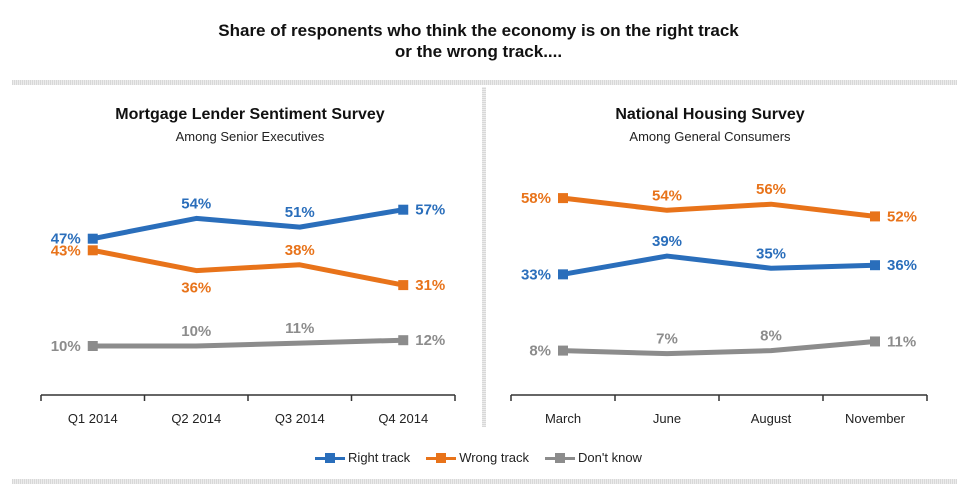  What do you see at coordinates (536, 198) in the screenshot?
I see `data-label: 58%` at bounding box center [536, 198].